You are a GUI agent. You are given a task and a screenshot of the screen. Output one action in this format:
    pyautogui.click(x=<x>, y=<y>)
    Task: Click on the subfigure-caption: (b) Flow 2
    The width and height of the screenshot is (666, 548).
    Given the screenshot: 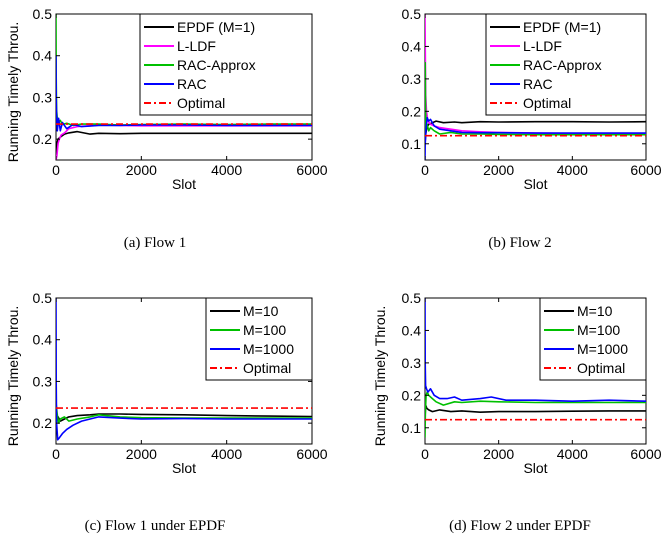 What is the action you would take?
    pyautogui.click(x=519, y=243)
    